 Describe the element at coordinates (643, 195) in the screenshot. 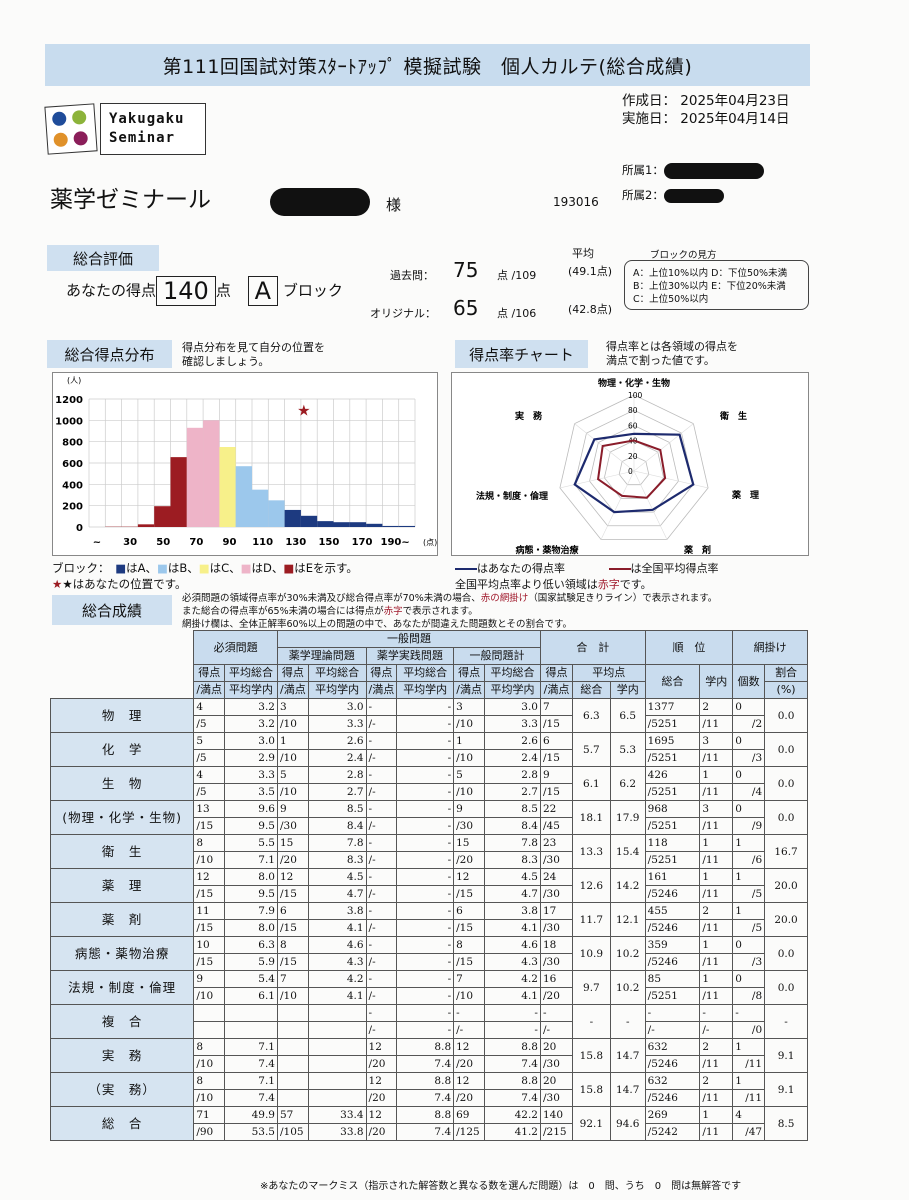

I see `aff2-label: 所属2：` at that location.